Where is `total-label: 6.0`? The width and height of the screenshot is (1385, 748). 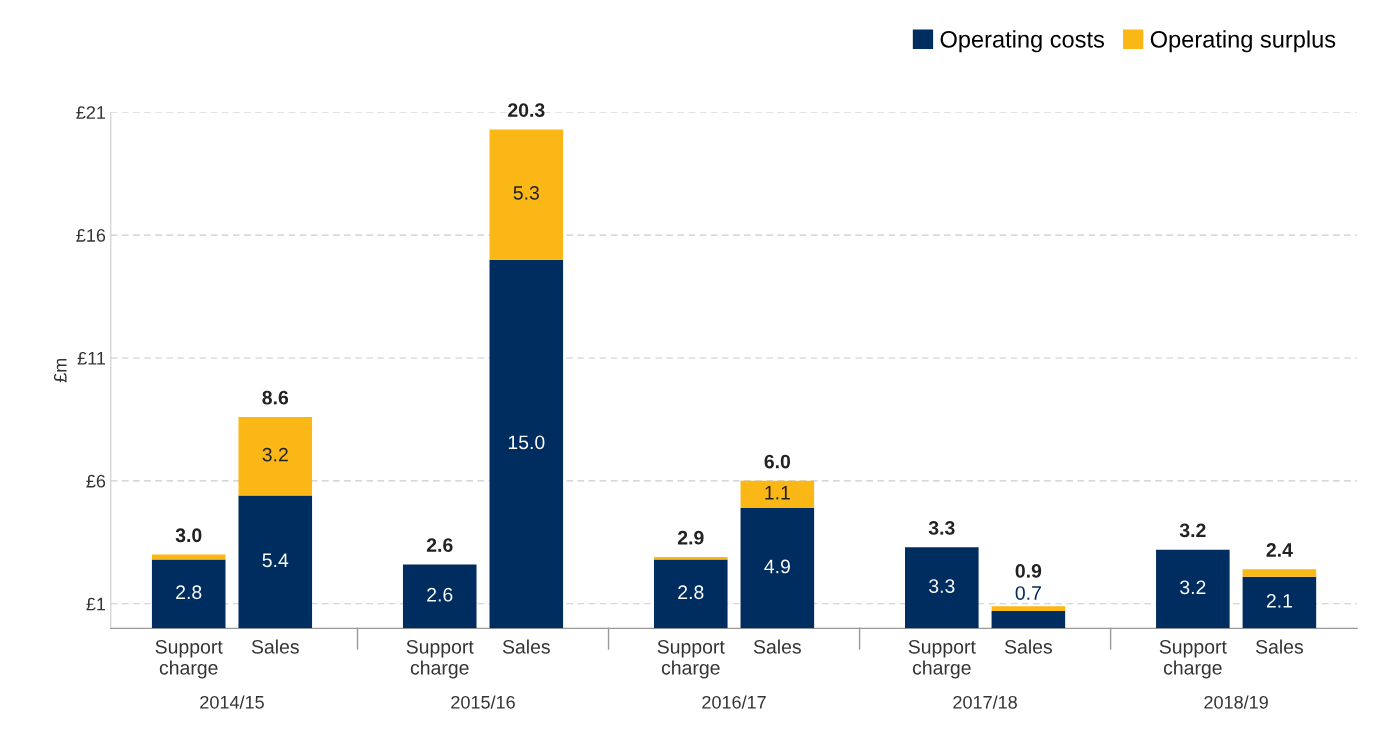 total-label: 6.0 is located at coordinates (777, 461).